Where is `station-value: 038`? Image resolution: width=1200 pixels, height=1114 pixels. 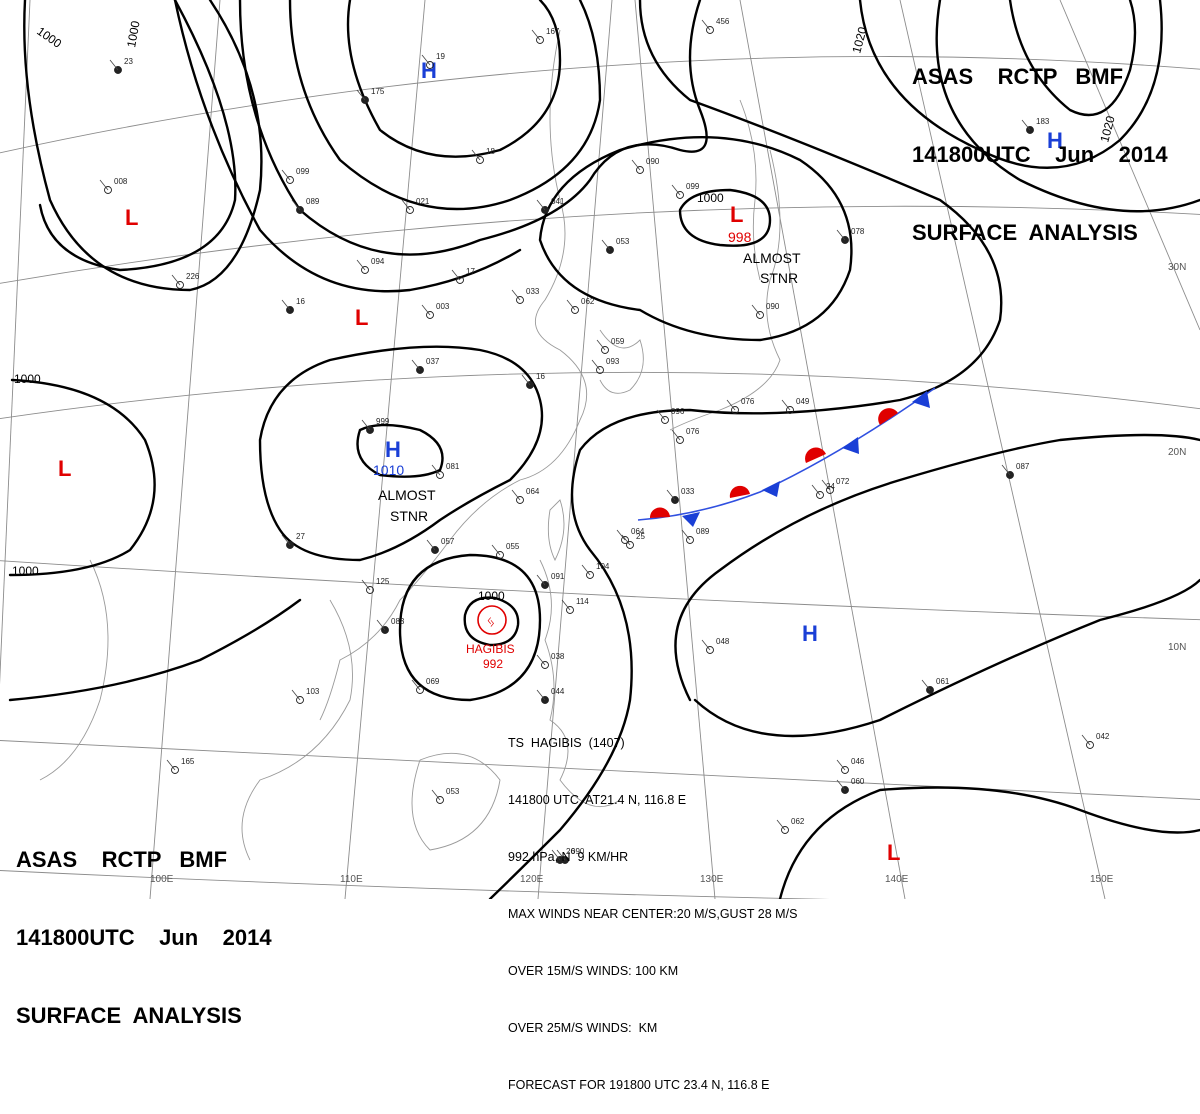 station-value: 038 is located at coordinates (558, 656).